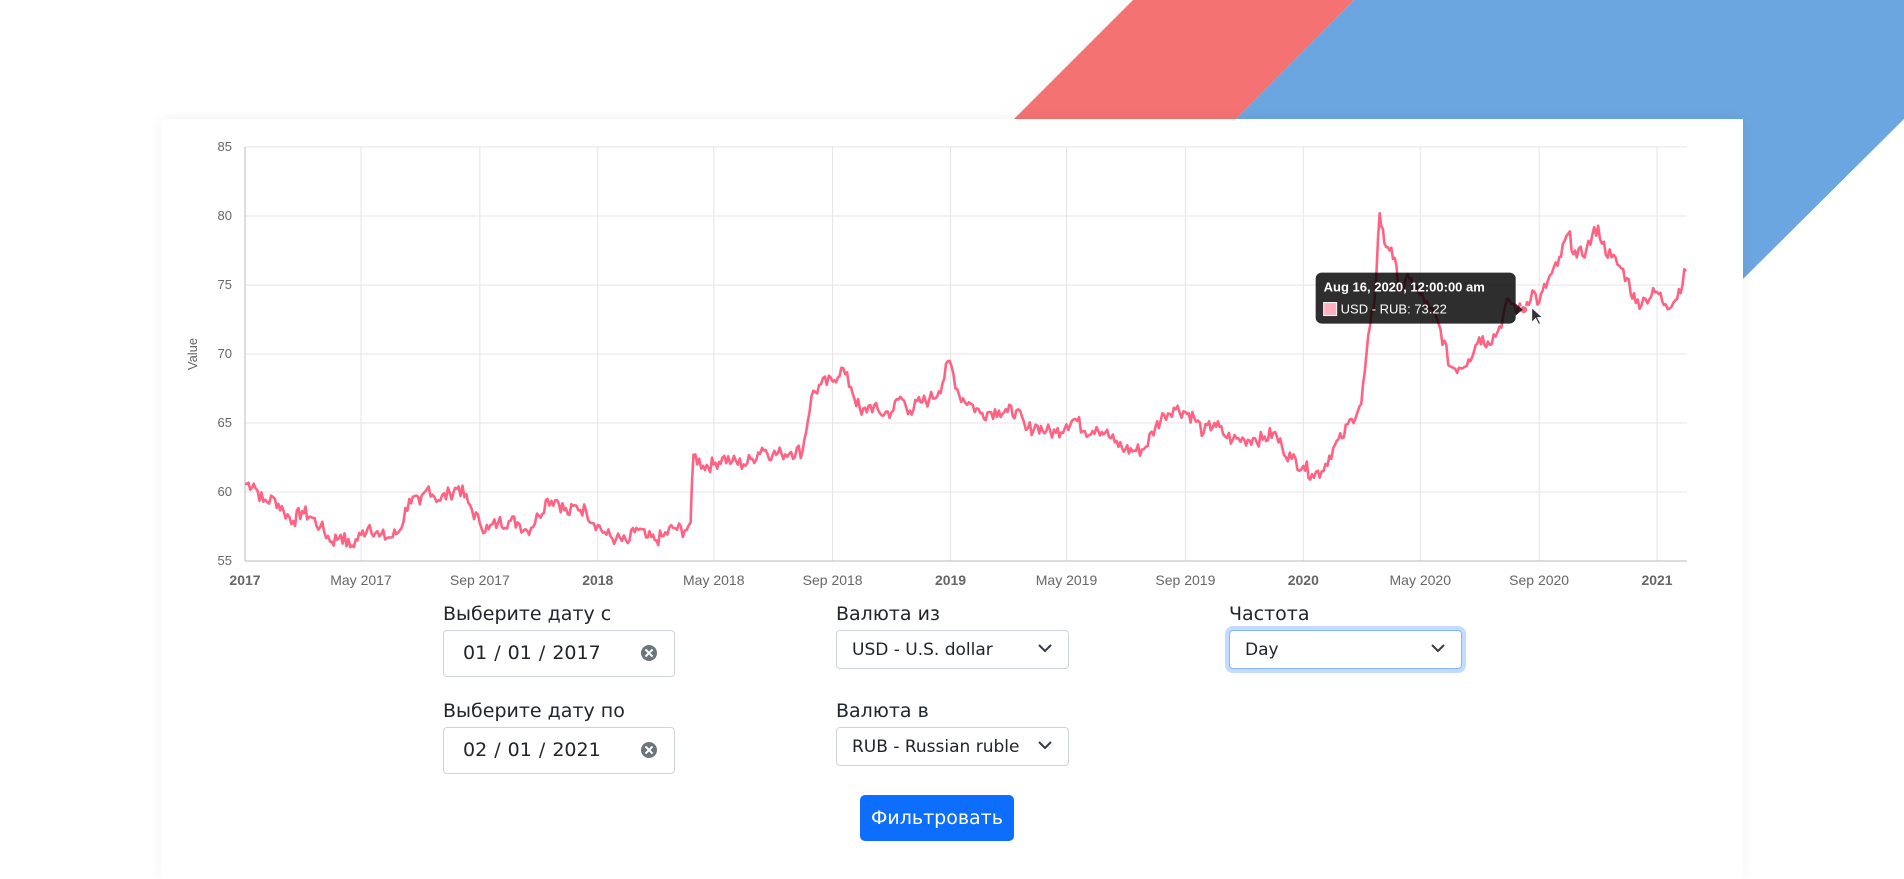  Describe the element at coordinates (480, 580) in the screenshot. I see `x-tick-label: Sep 2017` at that location.